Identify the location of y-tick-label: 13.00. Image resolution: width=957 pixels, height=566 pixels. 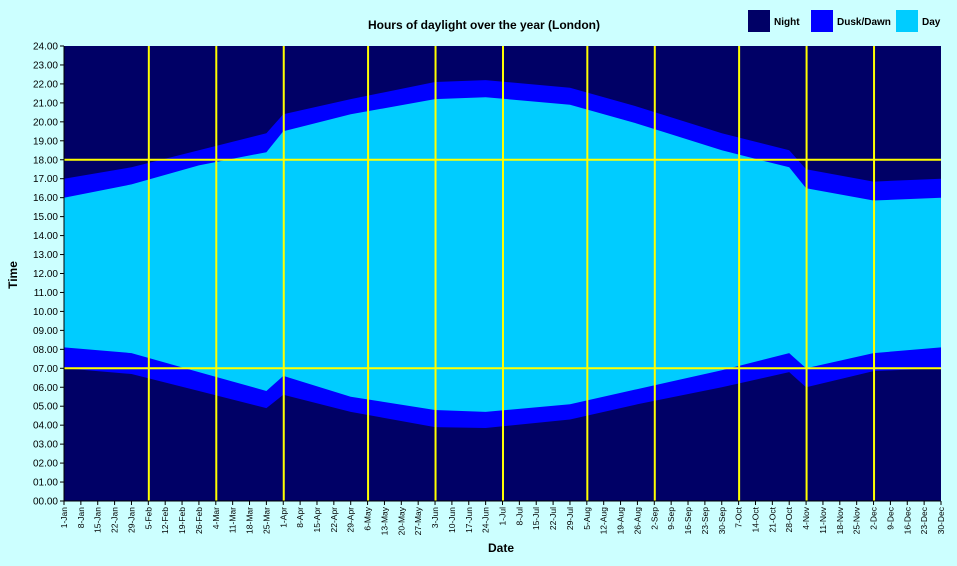
(45, 255).